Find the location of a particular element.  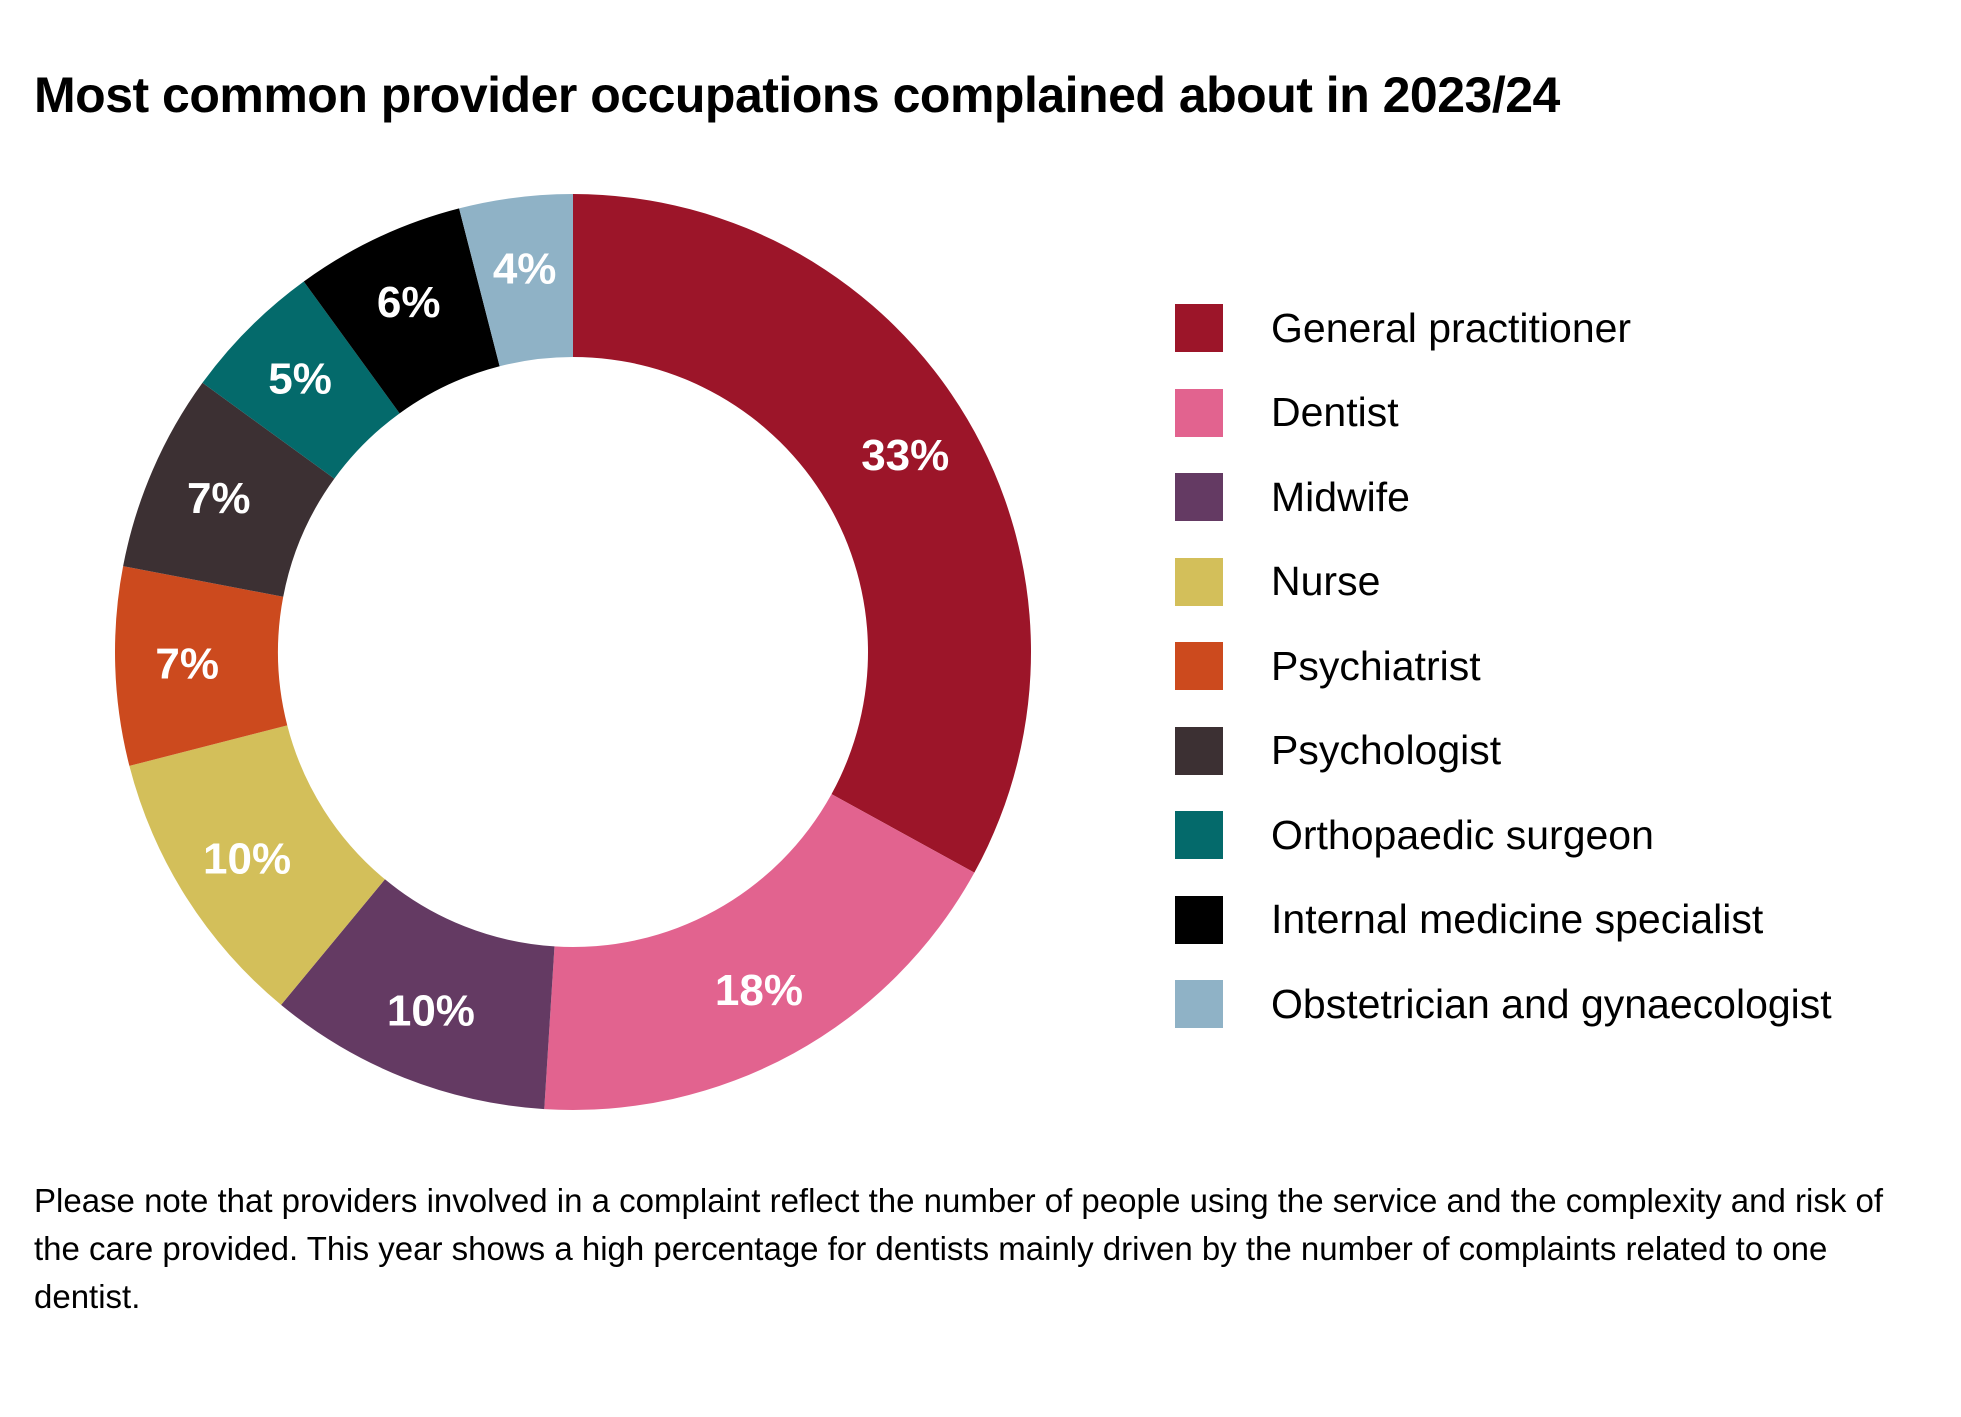

slice-midwife is located at coordinates (418, 994).